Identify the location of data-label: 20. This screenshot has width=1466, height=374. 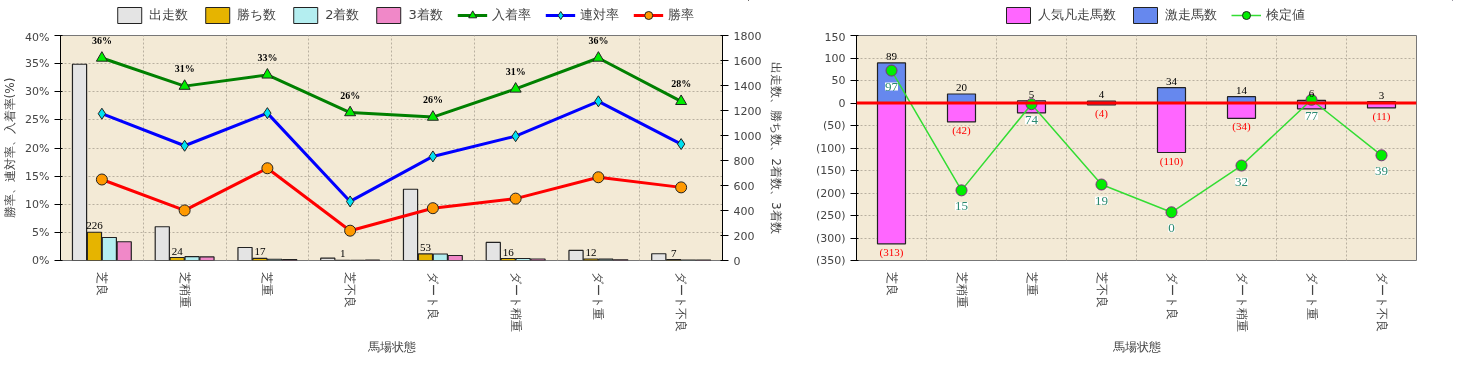
(962, 87).